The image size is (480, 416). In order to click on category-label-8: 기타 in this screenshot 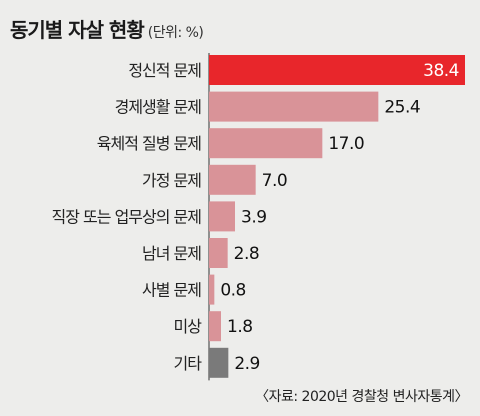, I will do `click(188, 363)`.